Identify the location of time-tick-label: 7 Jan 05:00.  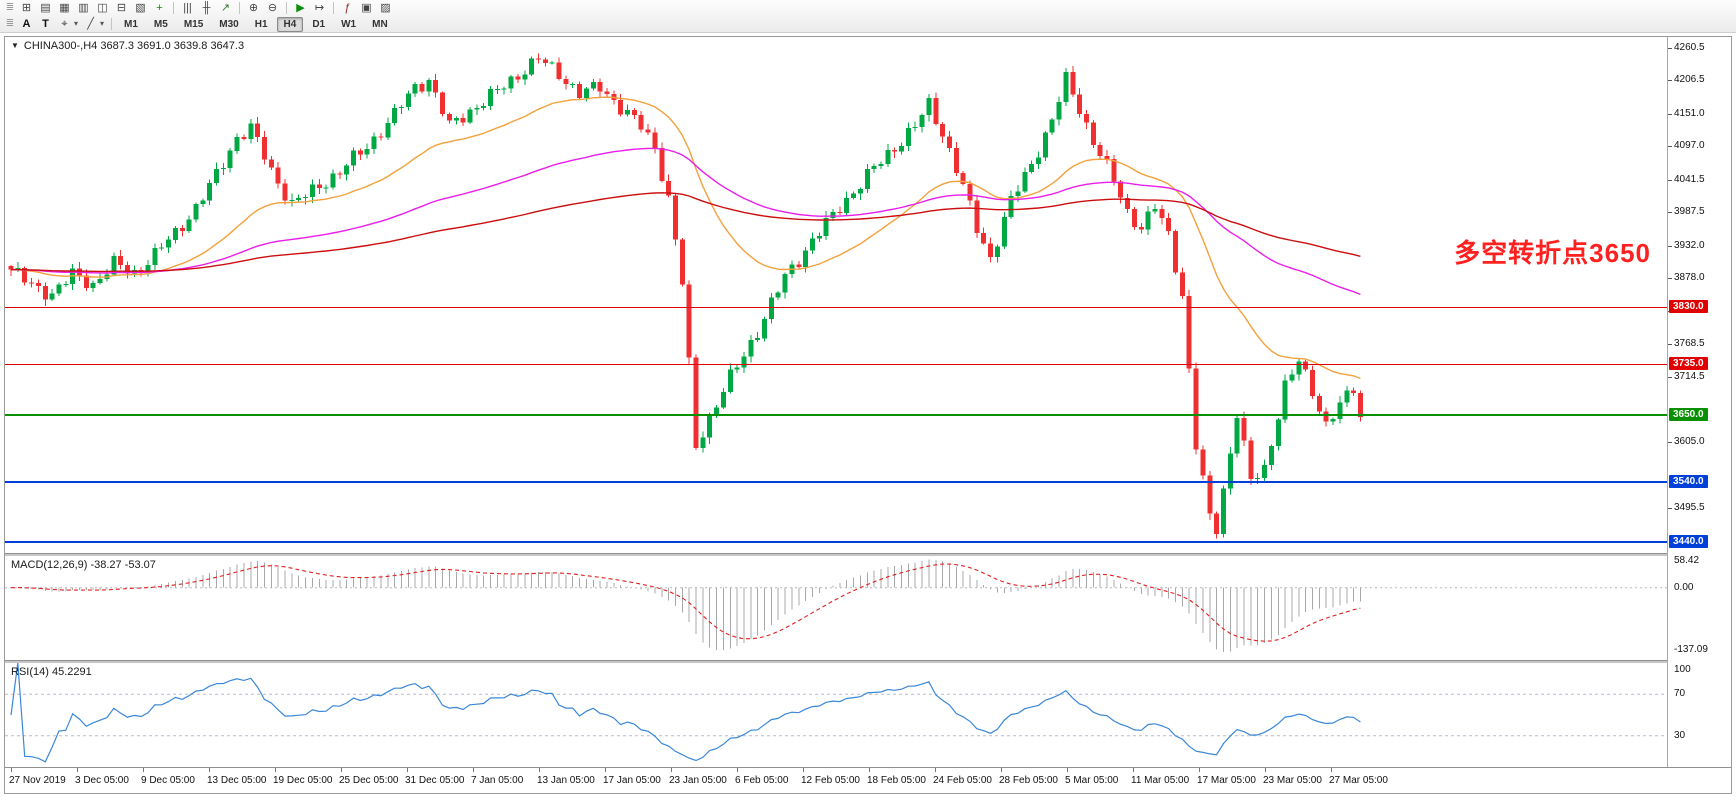
(497, 780).